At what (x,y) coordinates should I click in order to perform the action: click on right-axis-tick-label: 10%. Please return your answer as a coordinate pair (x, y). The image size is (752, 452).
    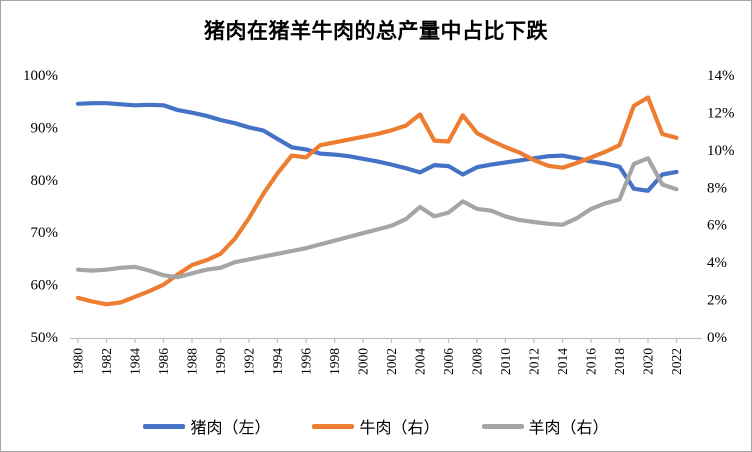
    Looking at the image, I should click on (721, 151).